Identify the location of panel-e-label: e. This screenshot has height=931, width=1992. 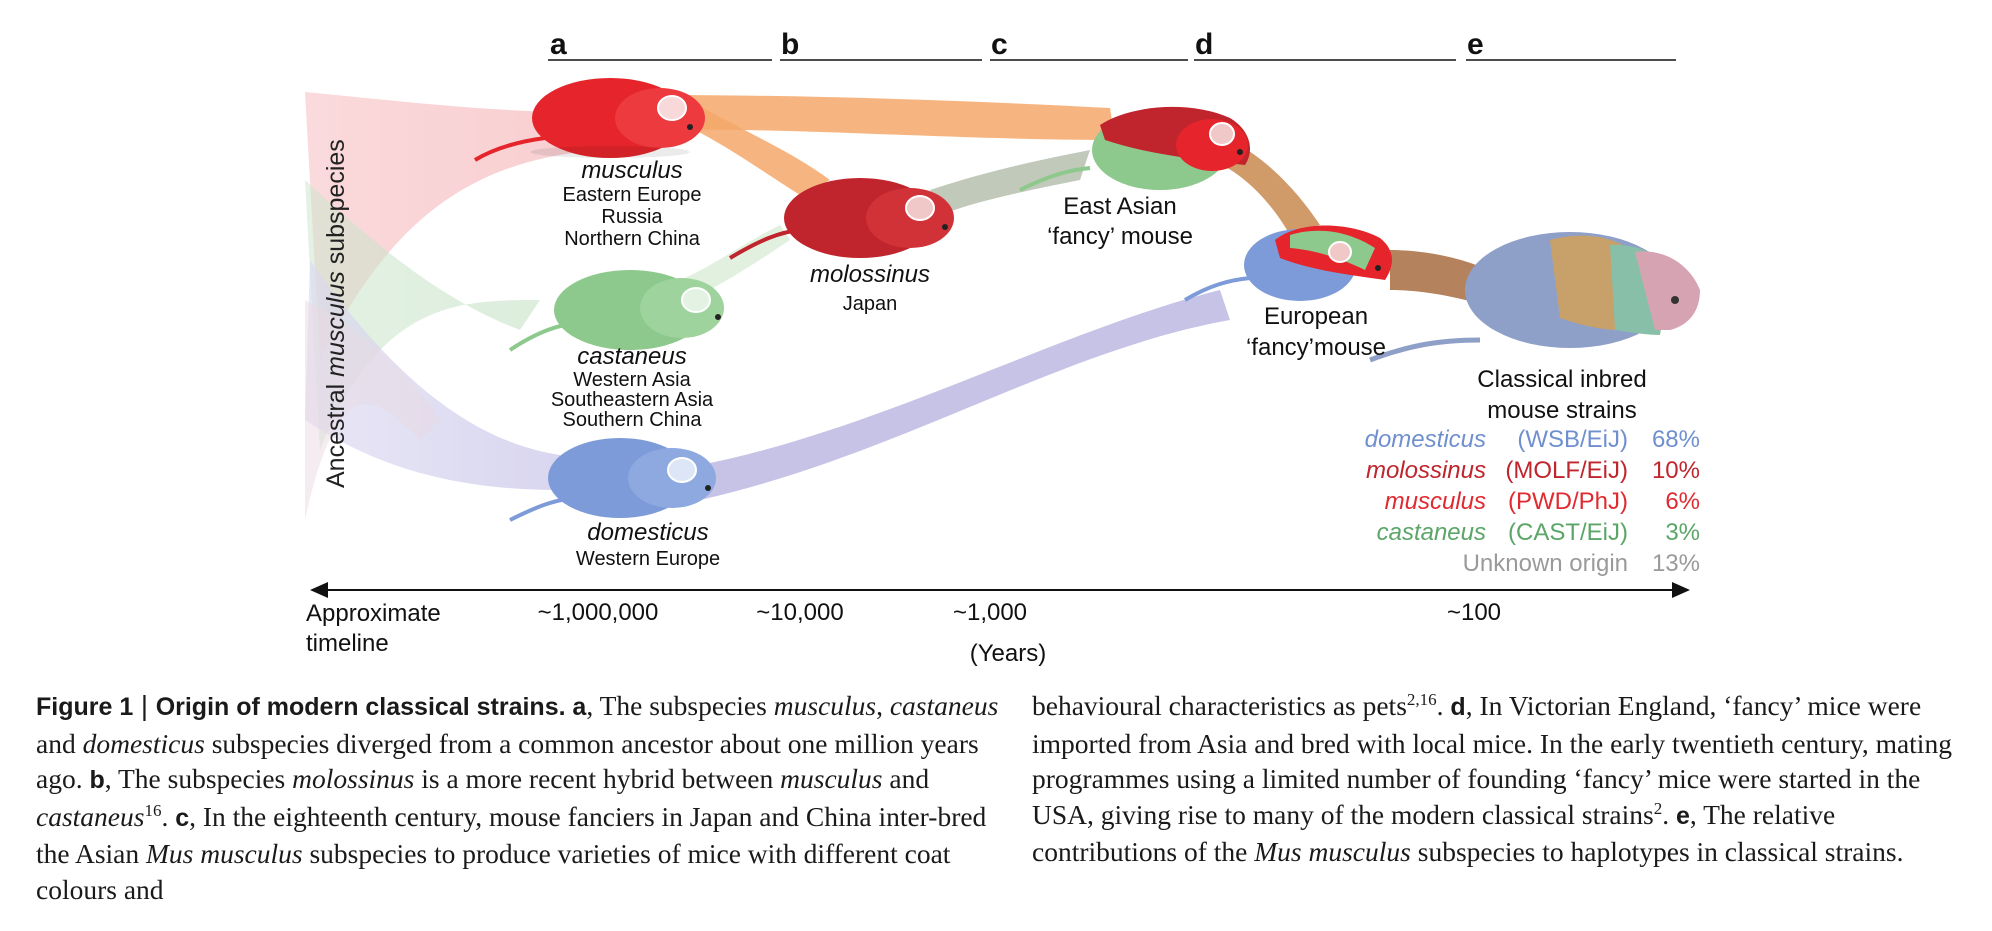
(1475, 44).